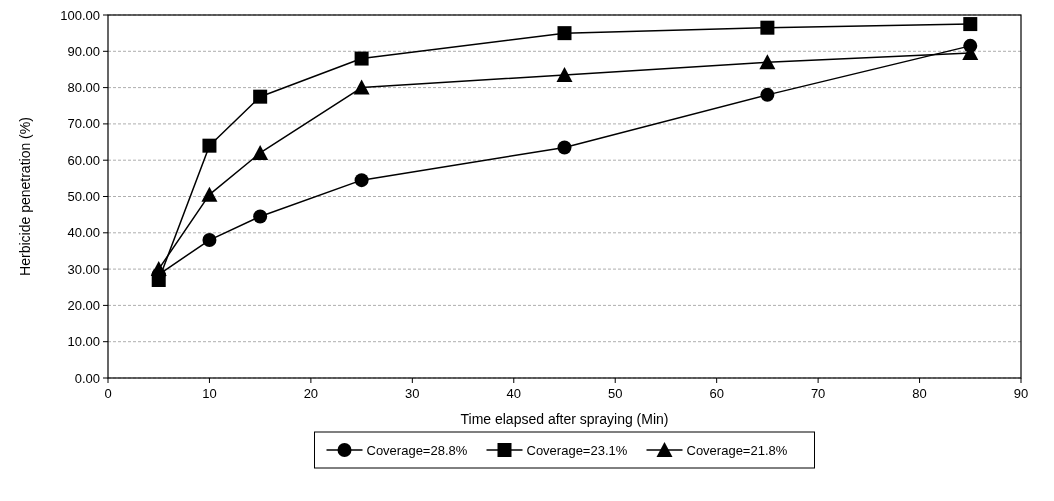 This screenshot has height=501, width=1054. Describe the element at coordinates (919, 393) in the screenshot. I see `x-tick-label: 80` at that location.